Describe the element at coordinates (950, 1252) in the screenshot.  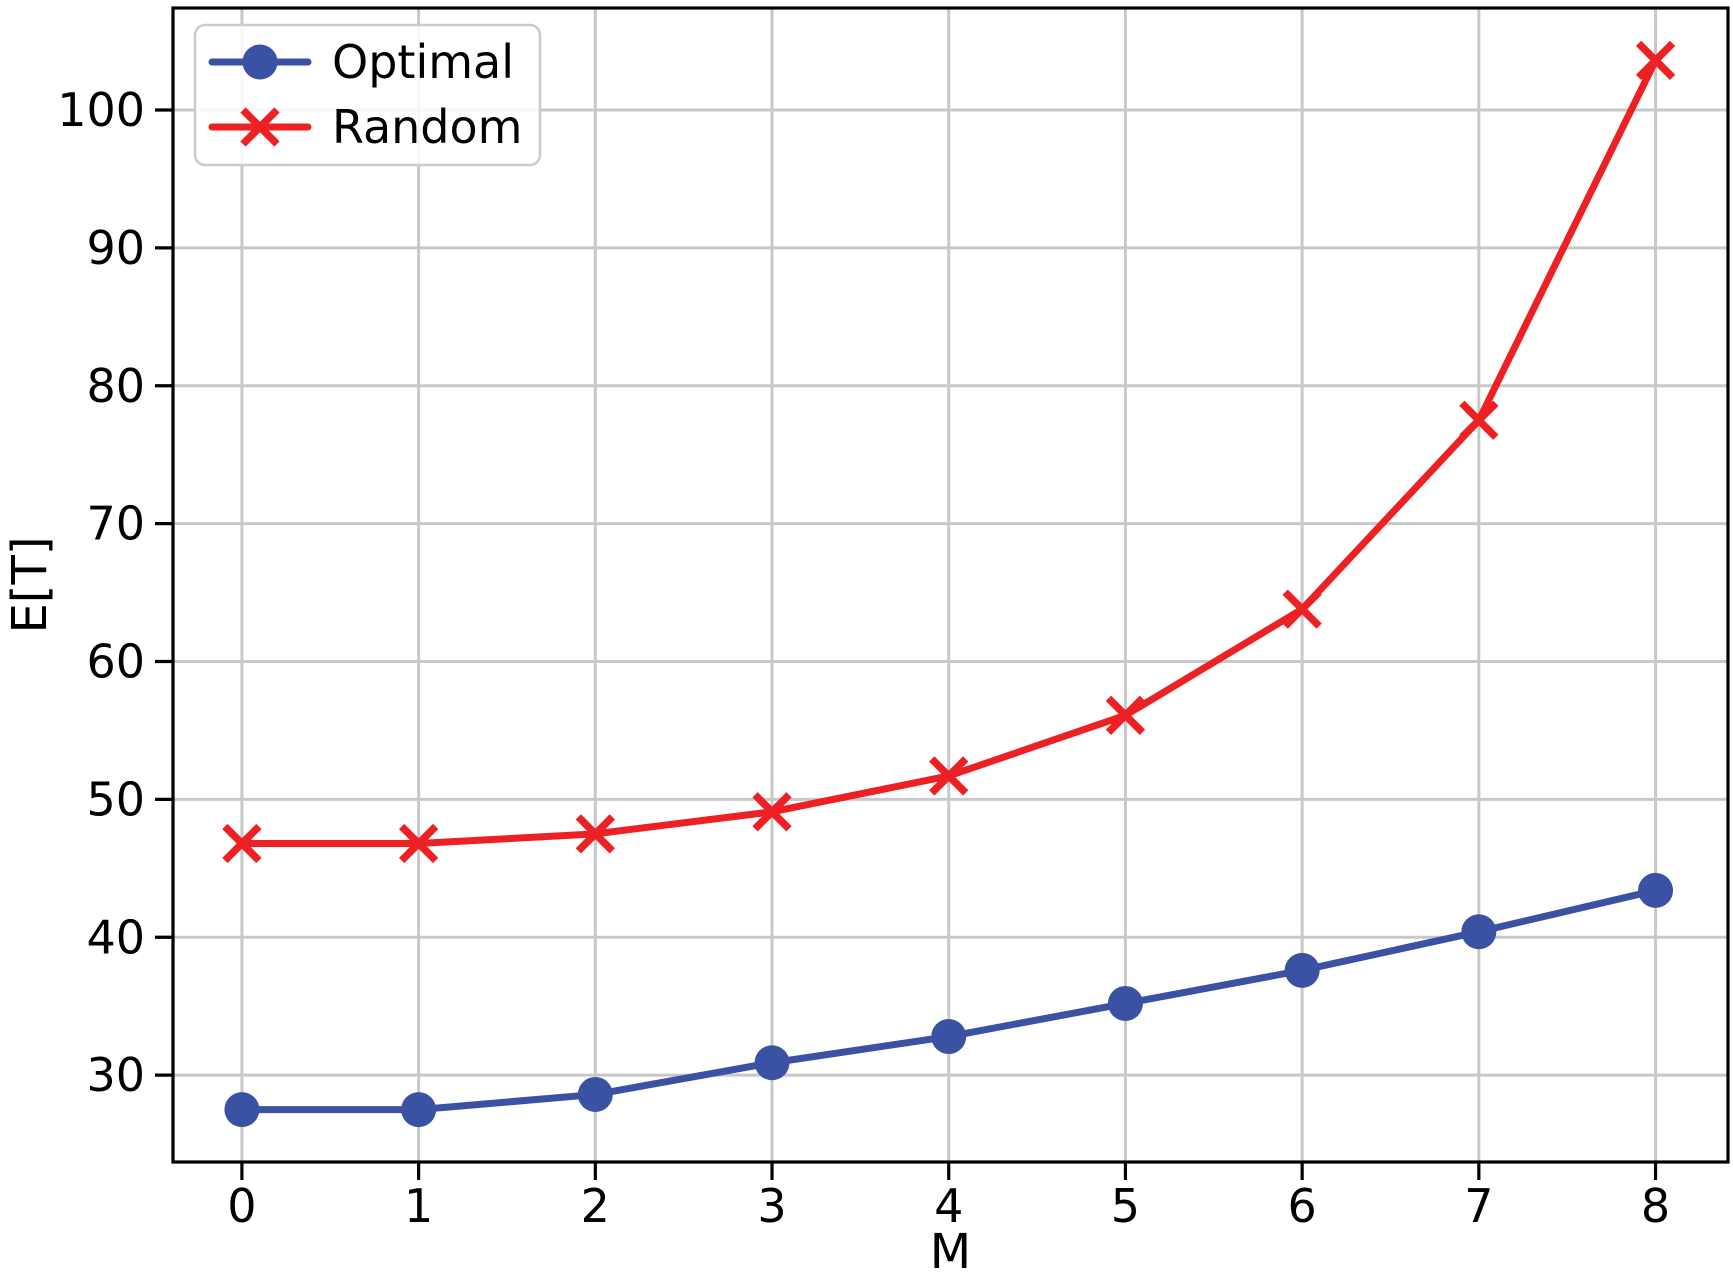
I see `x-axis-label: M` at that location.